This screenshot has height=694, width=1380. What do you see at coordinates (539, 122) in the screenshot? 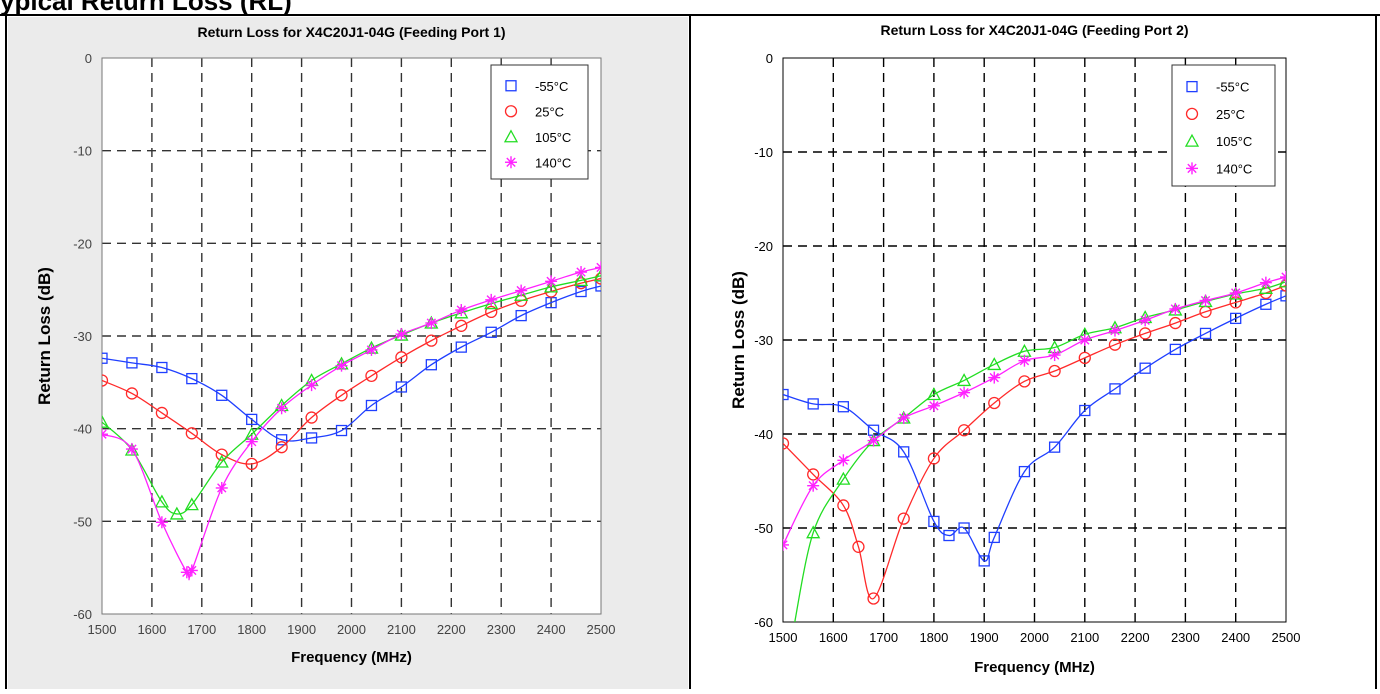
I see `legend-box` at bounding box center [539, 122].